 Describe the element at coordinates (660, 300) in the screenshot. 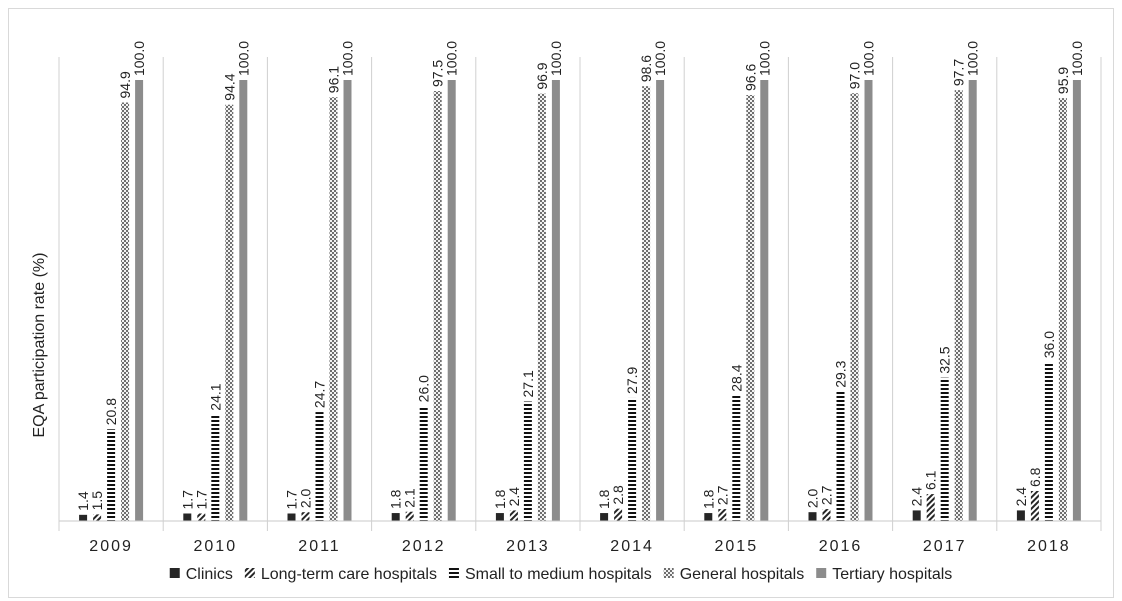

I see `bar-tertiary-hospitals-2014` at that location.